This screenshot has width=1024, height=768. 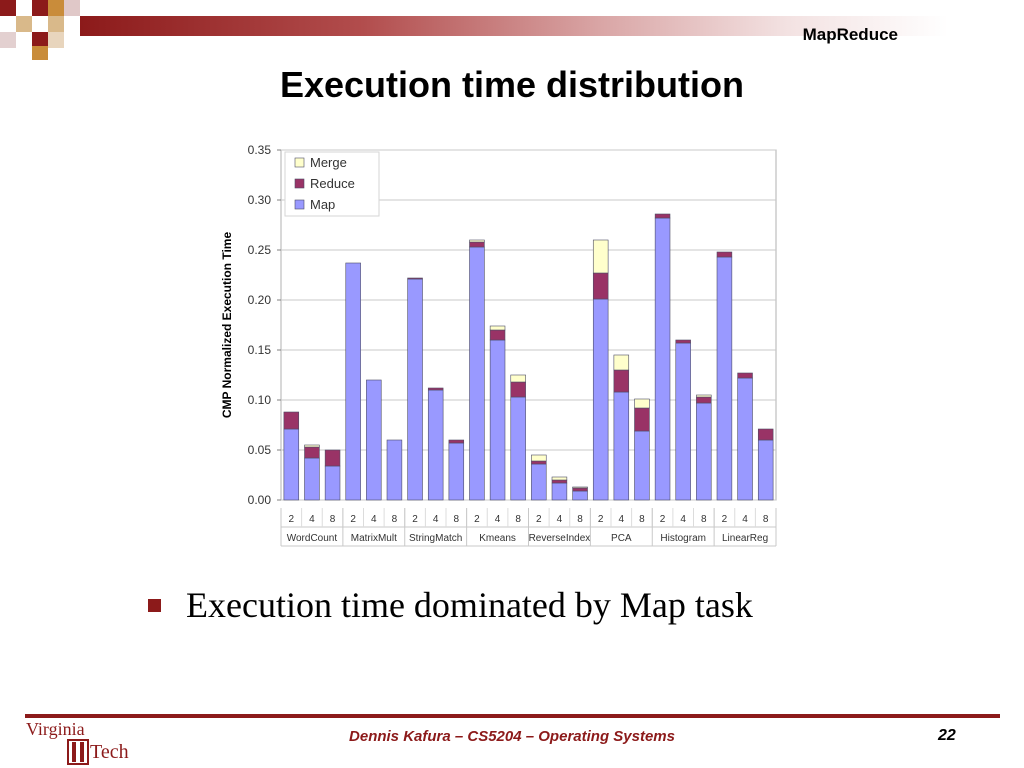 What do you see at coordinates (328, 162) in the screenshot?
I see `legend-label-merge: Merge` at bounding box center [328, 162].